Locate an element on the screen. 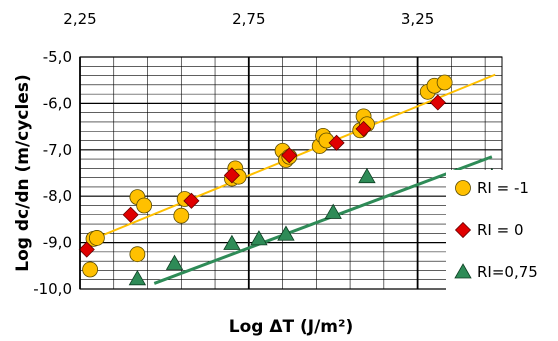  legend: RI = -1 RI = 0 RI=0,75 is located at coordinates (500, 232).